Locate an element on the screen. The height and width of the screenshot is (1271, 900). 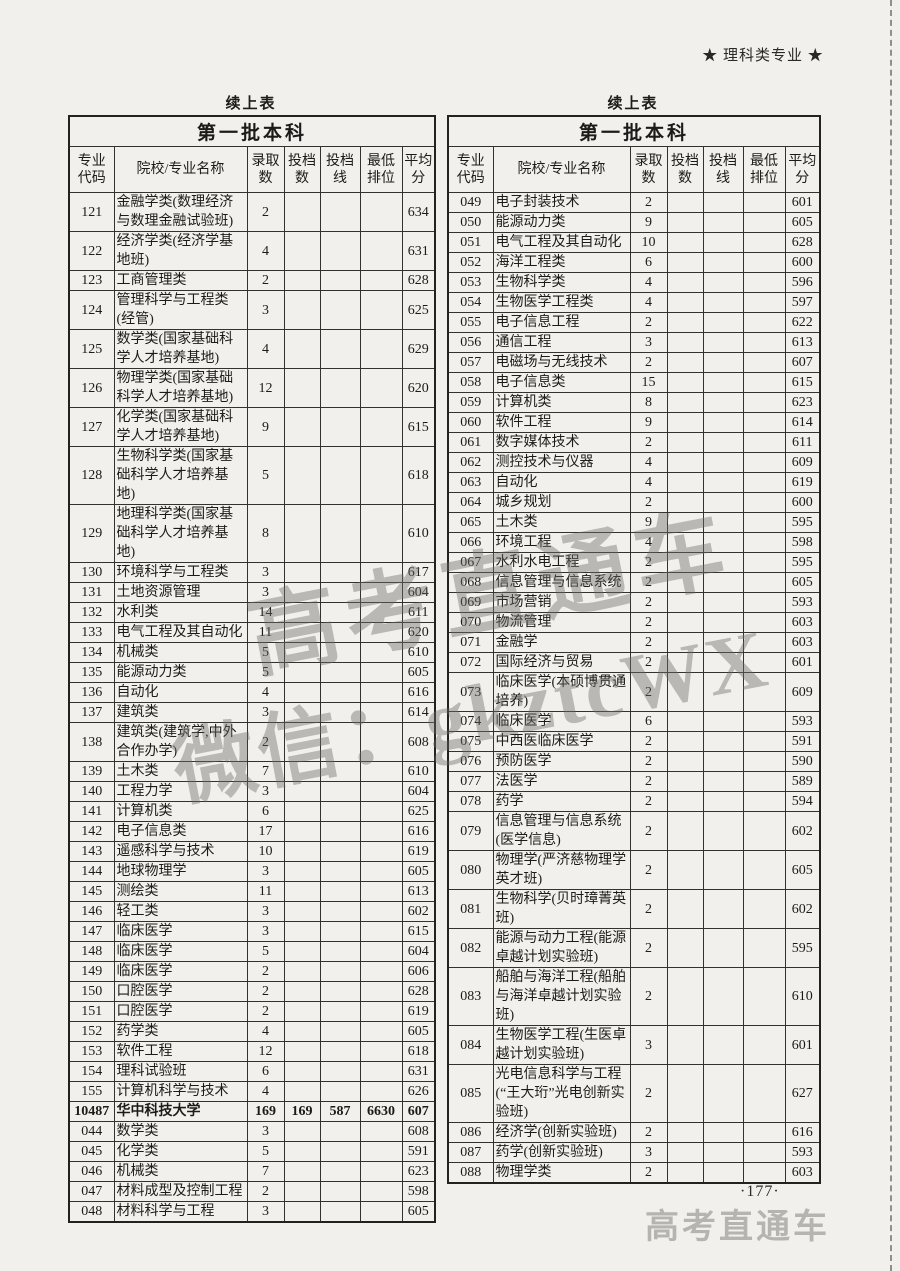
table-row: 148 临床医学 5 604 is located at coordinates (252, 951).